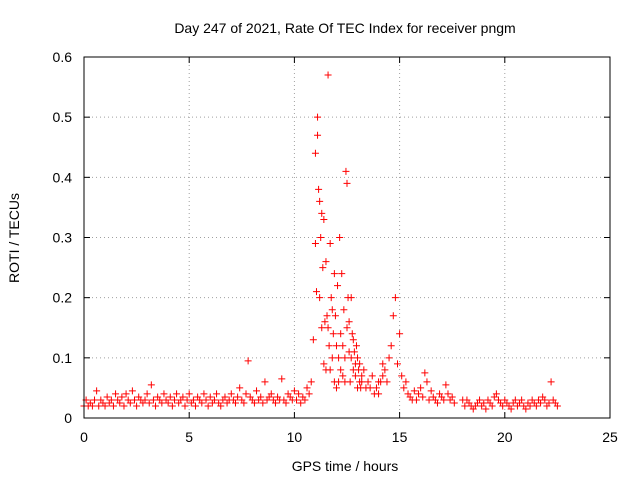  I want to click on x-tick-label: 5, so click(189, 437).